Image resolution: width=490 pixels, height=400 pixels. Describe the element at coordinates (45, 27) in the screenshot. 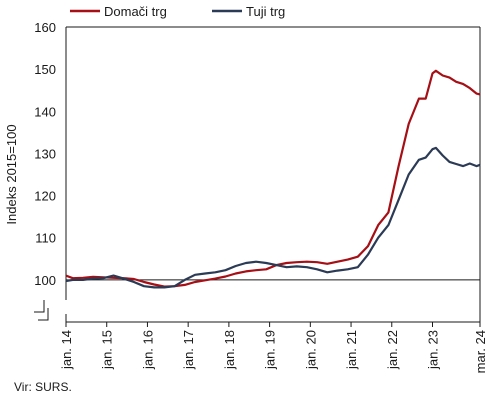

I see `y-tick-label: 160` at that location.